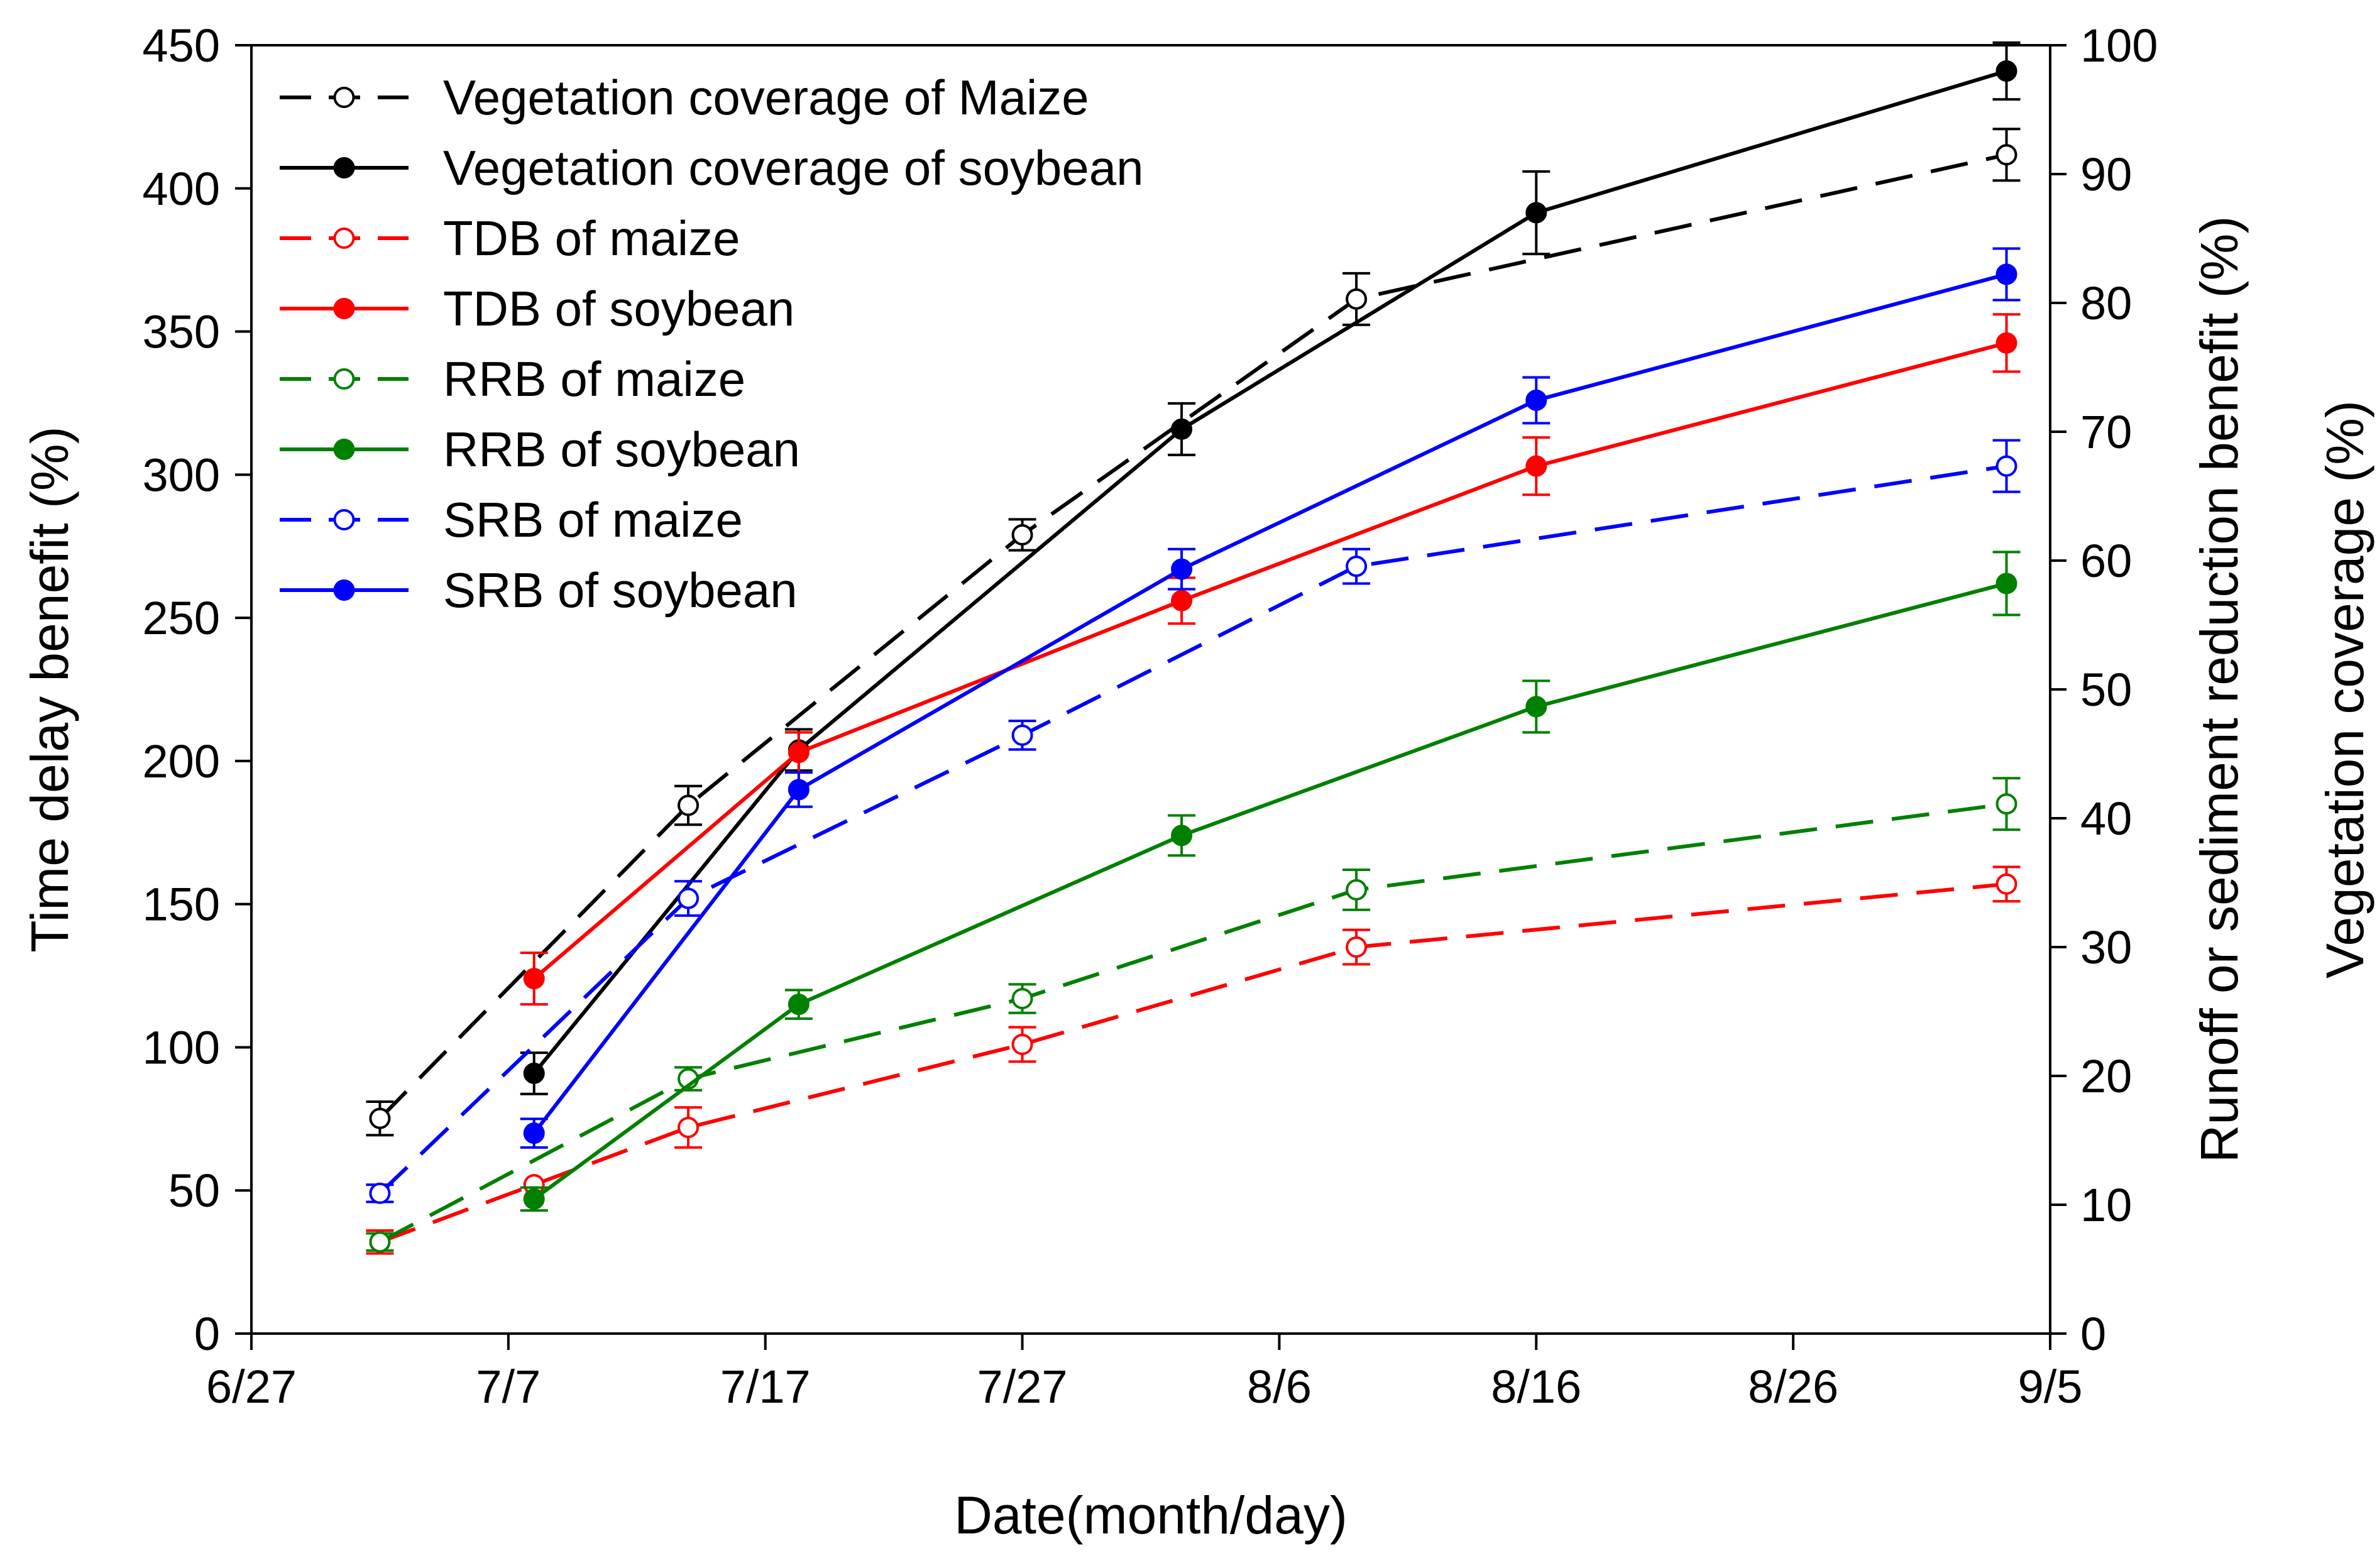 The image size is (2377, 1568). I want to click on legend-label: RRB of maize, so click(594, 379).